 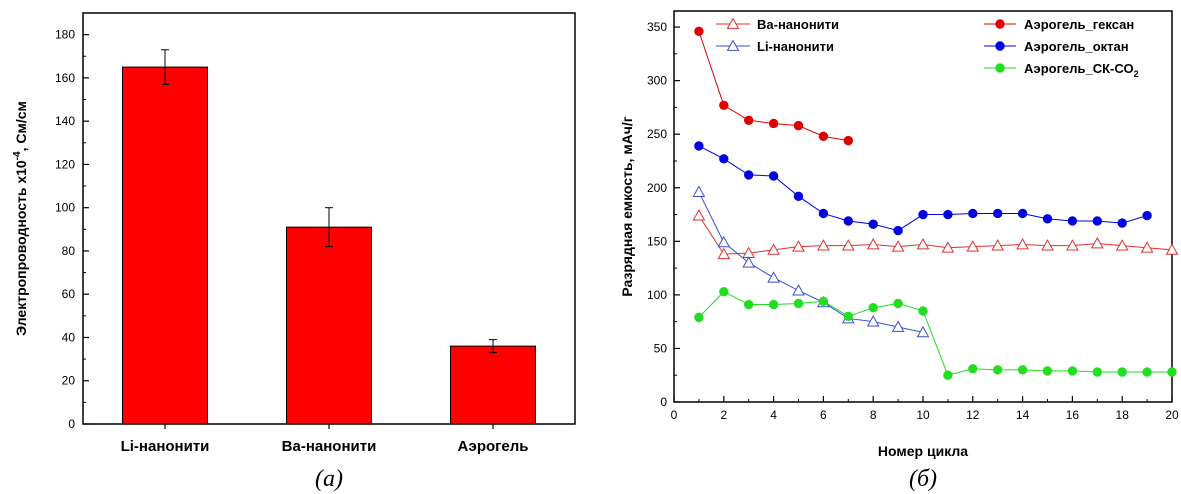 I want to click on x-category-label: Аэрогель, so click(x=493, y=446).